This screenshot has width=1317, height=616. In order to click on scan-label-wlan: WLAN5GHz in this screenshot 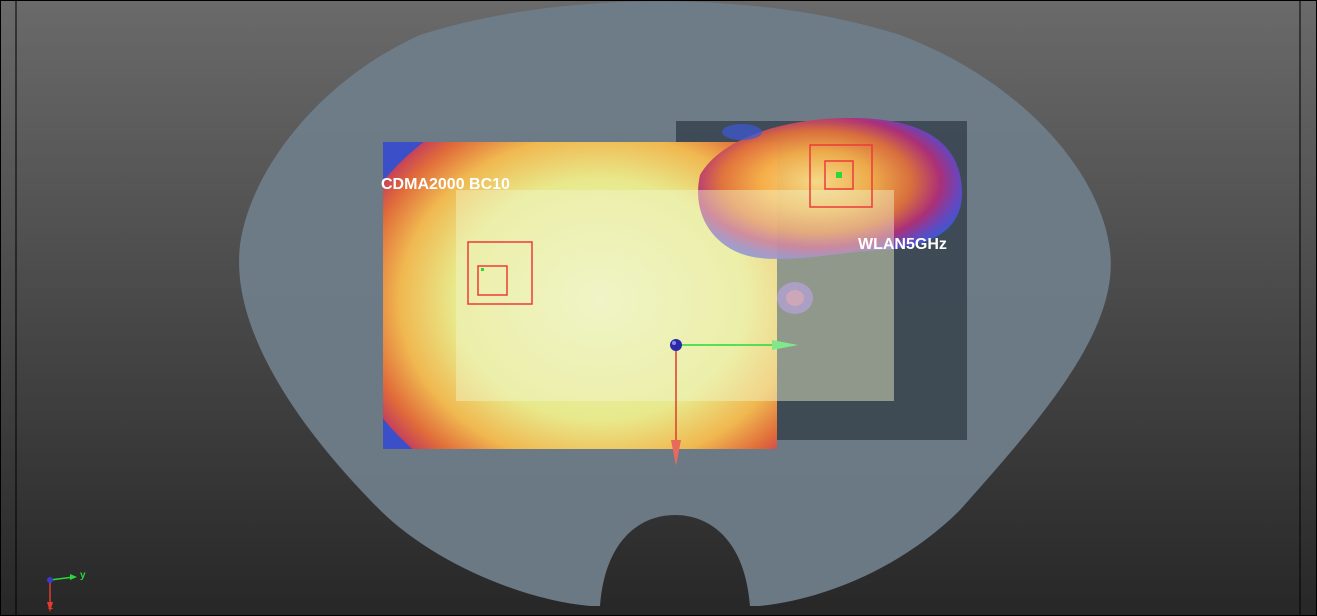, I will do `click(902, 244)`.